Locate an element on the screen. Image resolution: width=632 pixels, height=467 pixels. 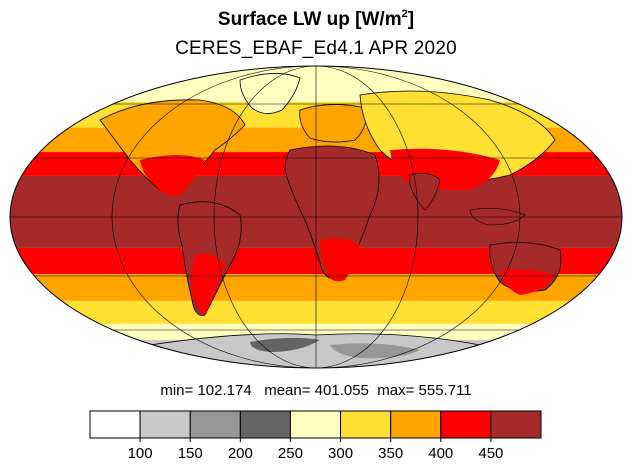
colorbar-ticks: 100 150 200 250 300 350 400 450 is located at coordinates (315, 450).